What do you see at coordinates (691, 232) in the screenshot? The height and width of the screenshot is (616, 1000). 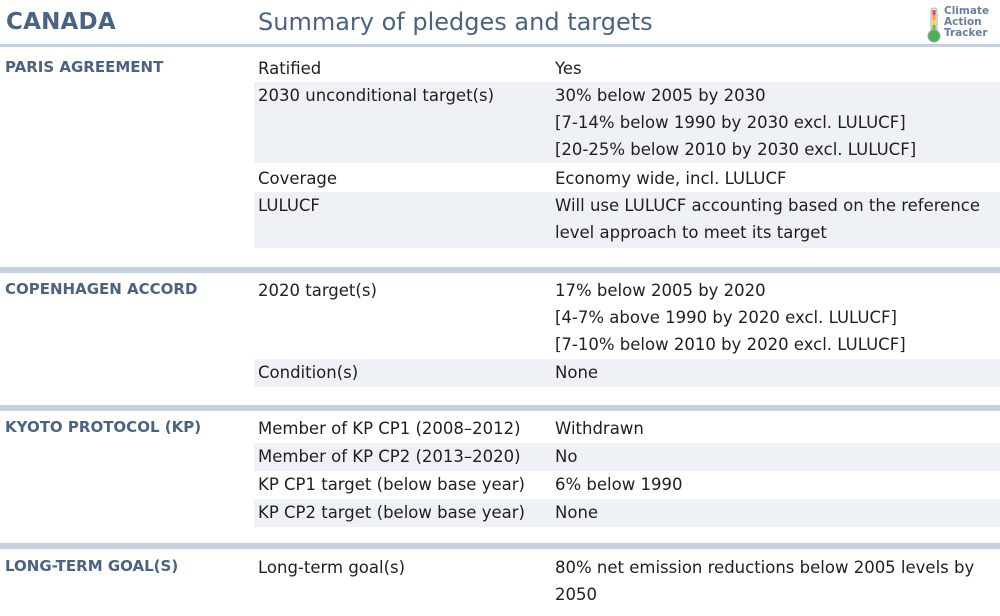 I see `value-line: level approach to meet its target` at bounding box center [691, 232].